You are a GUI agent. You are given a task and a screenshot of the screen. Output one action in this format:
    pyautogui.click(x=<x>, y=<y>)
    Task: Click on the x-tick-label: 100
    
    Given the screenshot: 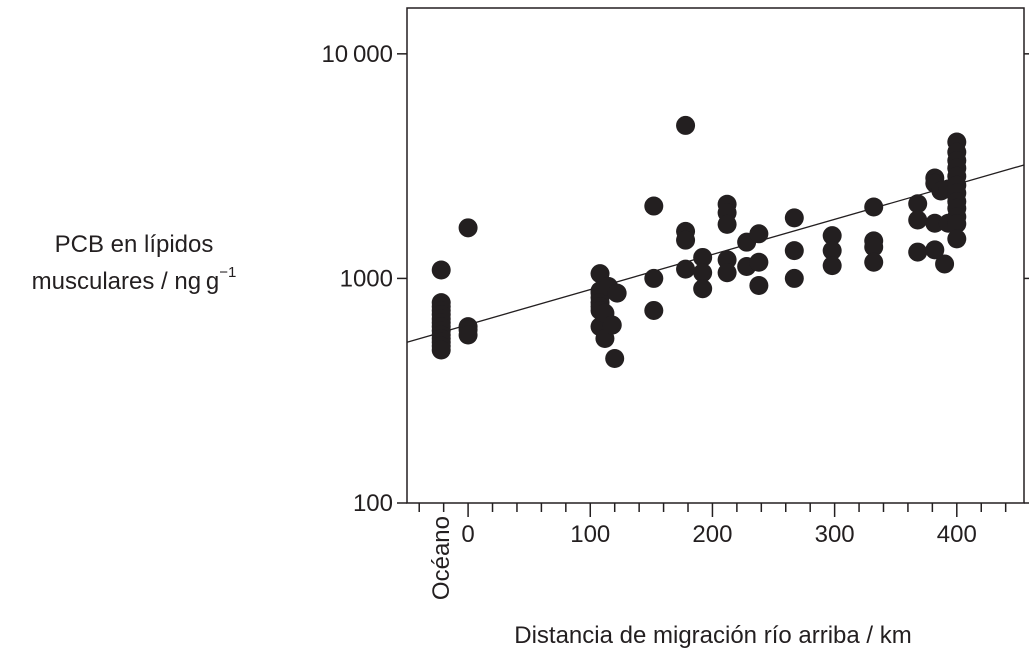 What is the action you would take?
    pyautogui.click(x=590, y=534)
    